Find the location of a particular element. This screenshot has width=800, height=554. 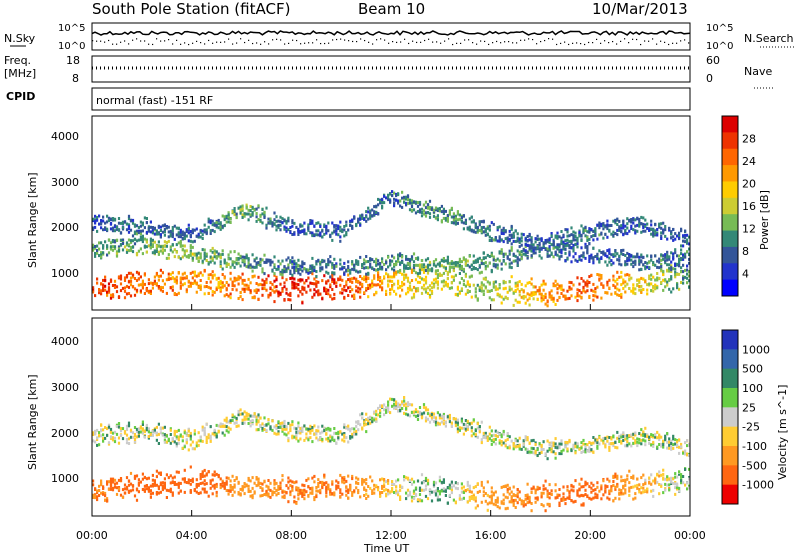

date-title: 10/Mar/2013 is located at coordinates (640, 9).